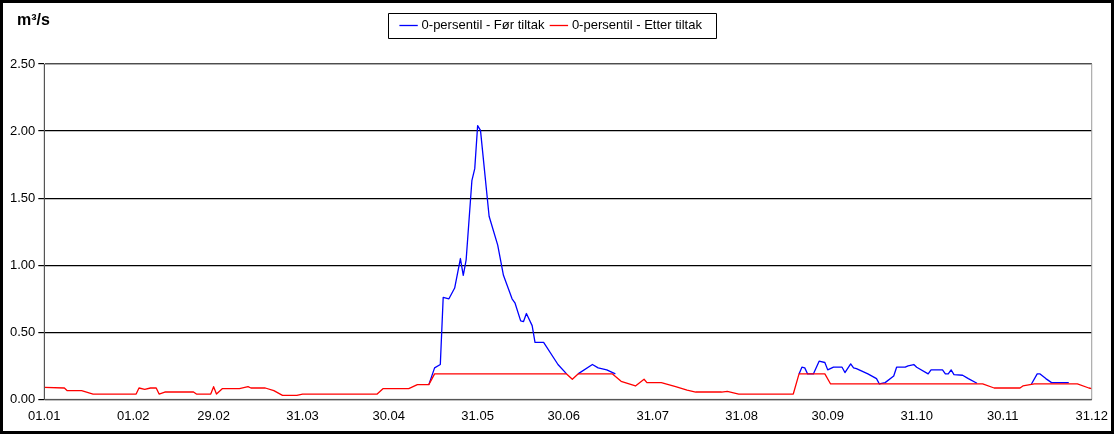  I want to click on x-tick-label: 01.02, so click(133, 415).